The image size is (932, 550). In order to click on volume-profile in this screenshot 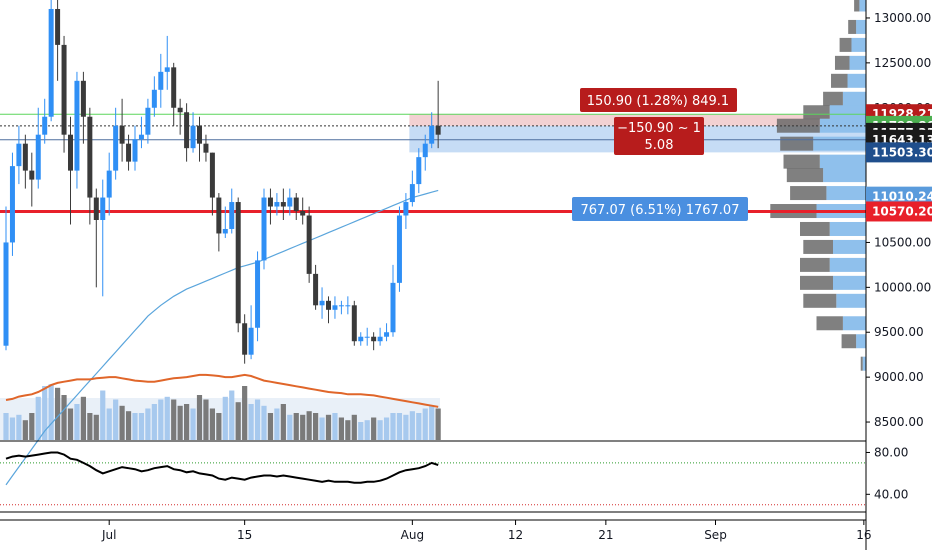, I will do `click(818, 185)`.